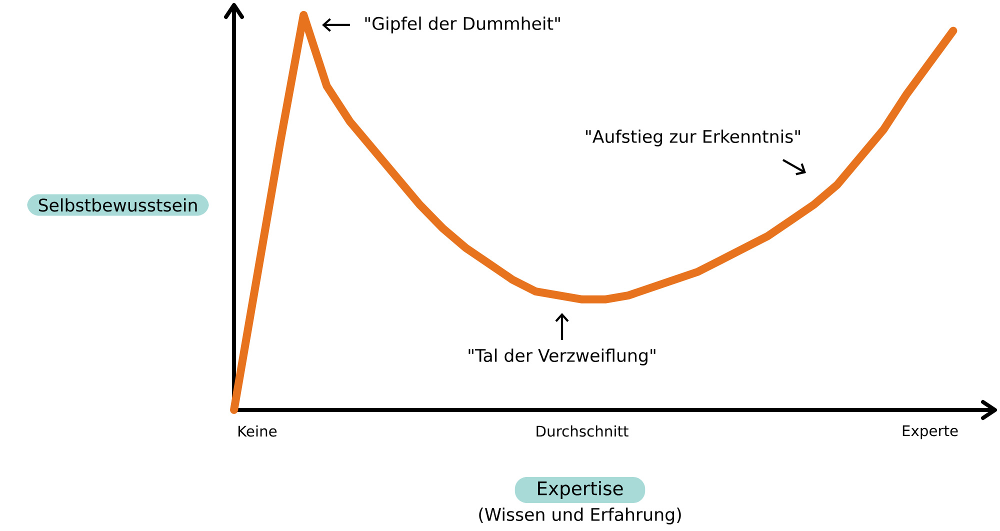 The width and height of the screenshot is (1000, 531). What do you see at coordinates (693, 138) in the screenshot?
I see `annotation: "Aufstieg zur Erkenntnis"` at bounding box center [693, 138].